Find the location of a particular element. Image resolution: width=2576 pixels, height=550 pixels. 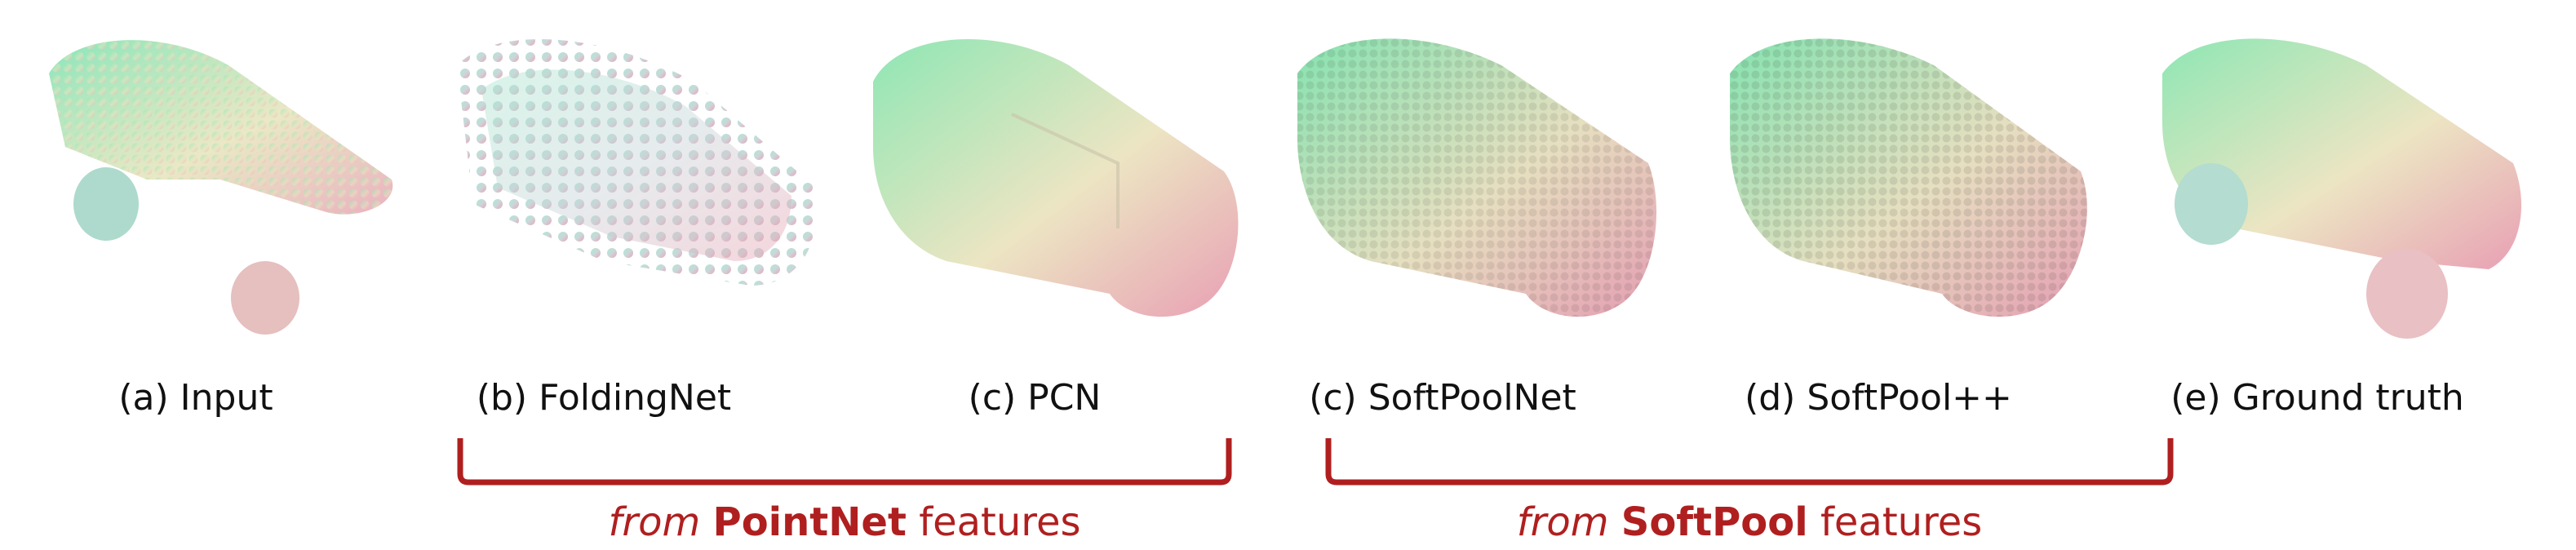

group-label-softpool: from SoftPool features is located at coordinates (1750, 522).